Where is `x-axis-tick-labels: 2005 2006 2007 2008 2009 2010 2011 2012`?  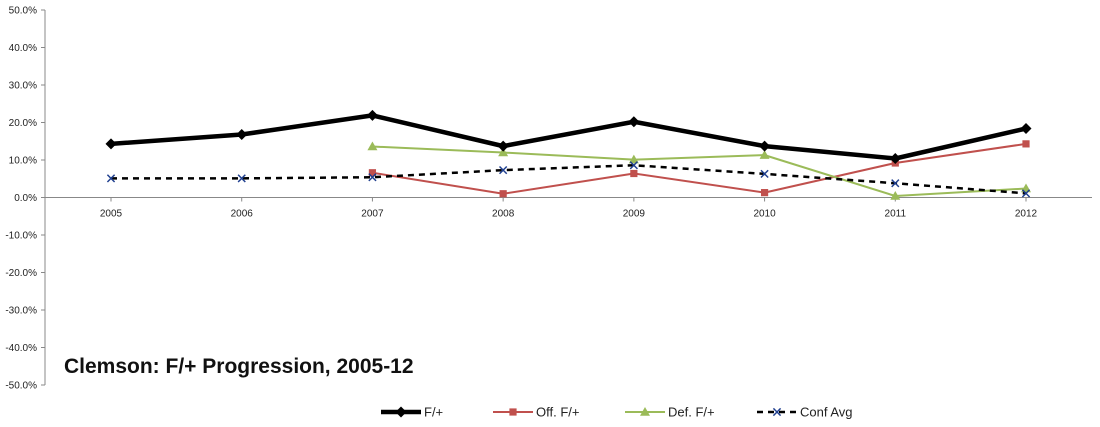
x-axis-tick-labels: 2005 2006 2007 2008 2009 2010 2011 2012 is located at coordinates (569, 208).